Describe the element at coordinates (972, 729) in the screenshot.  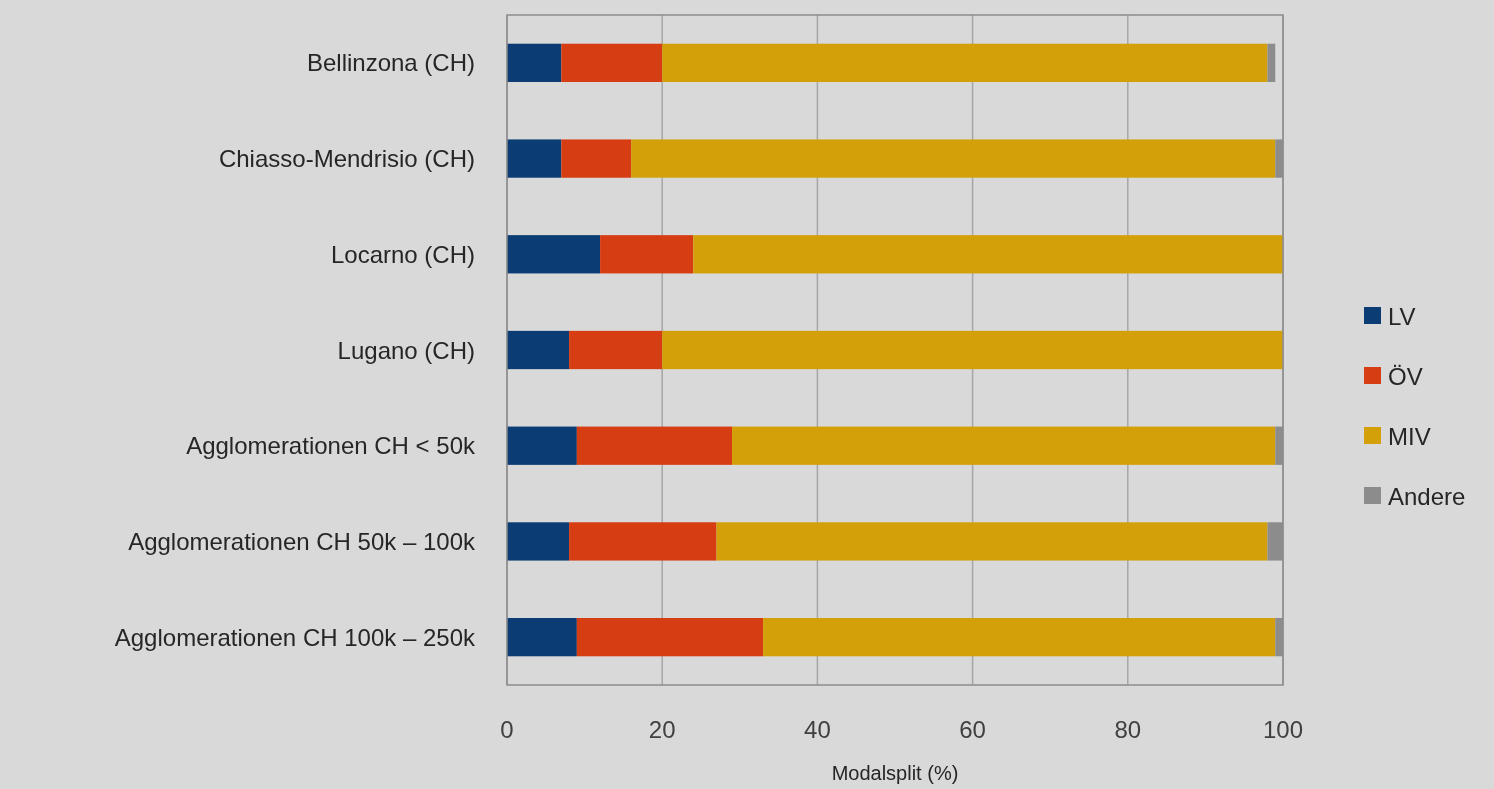
I see `x-tick-label: 60` at that location.